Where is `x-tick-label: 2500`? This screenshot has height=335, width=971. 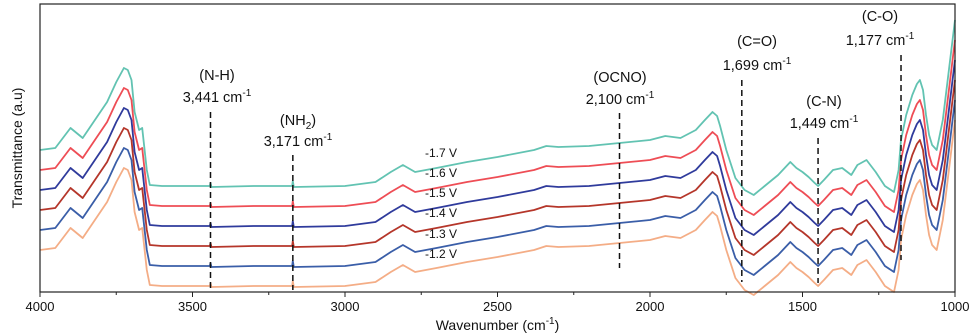 x-tick-label: 2500 is located at coordinates (497, 306).